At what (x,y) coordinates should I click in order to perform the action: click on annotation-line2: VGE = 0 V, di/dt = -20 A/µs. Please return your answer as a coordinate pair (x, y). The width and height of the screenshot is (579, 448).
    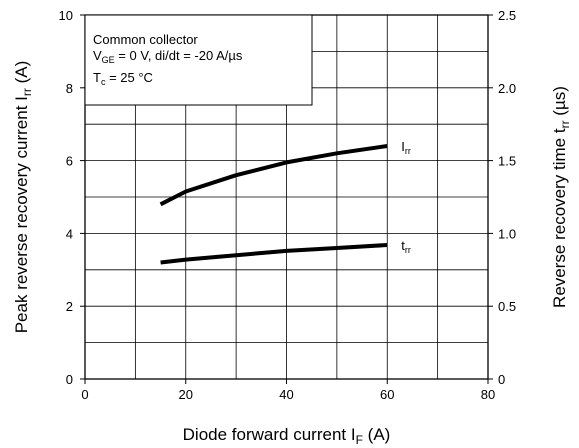
    Looking at the image, I should click on (168, 56).